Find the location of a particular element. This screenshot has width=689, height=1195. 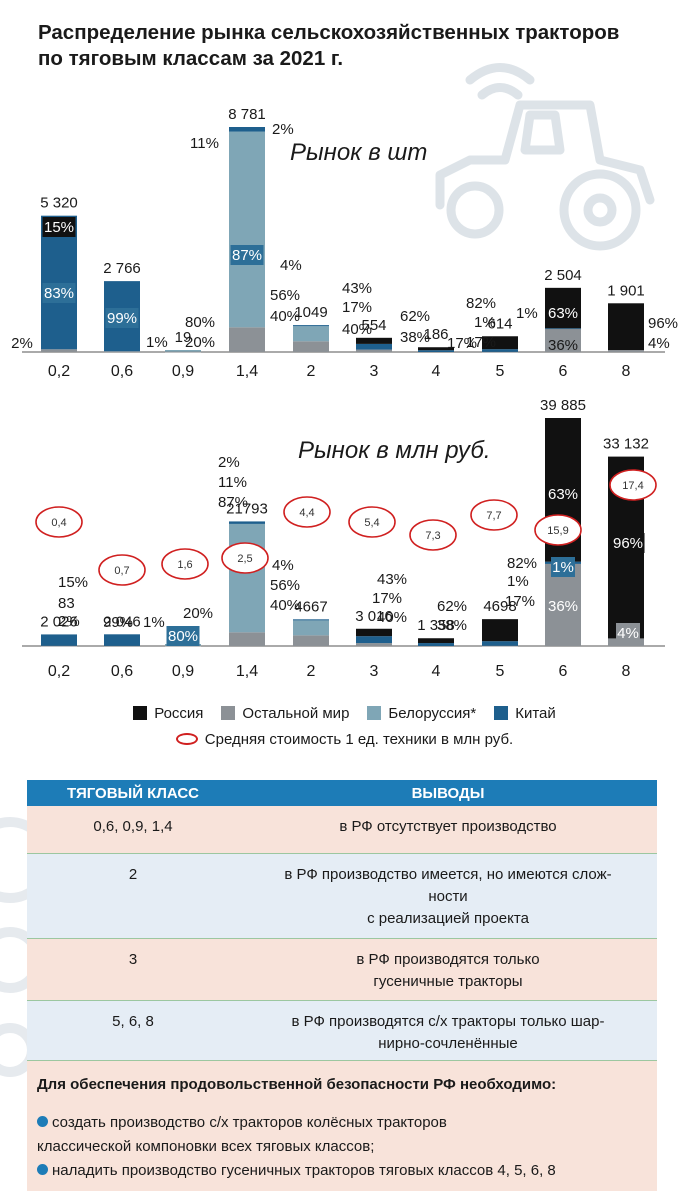

x-tick-label: 2 is located at coordinates (311, 671).